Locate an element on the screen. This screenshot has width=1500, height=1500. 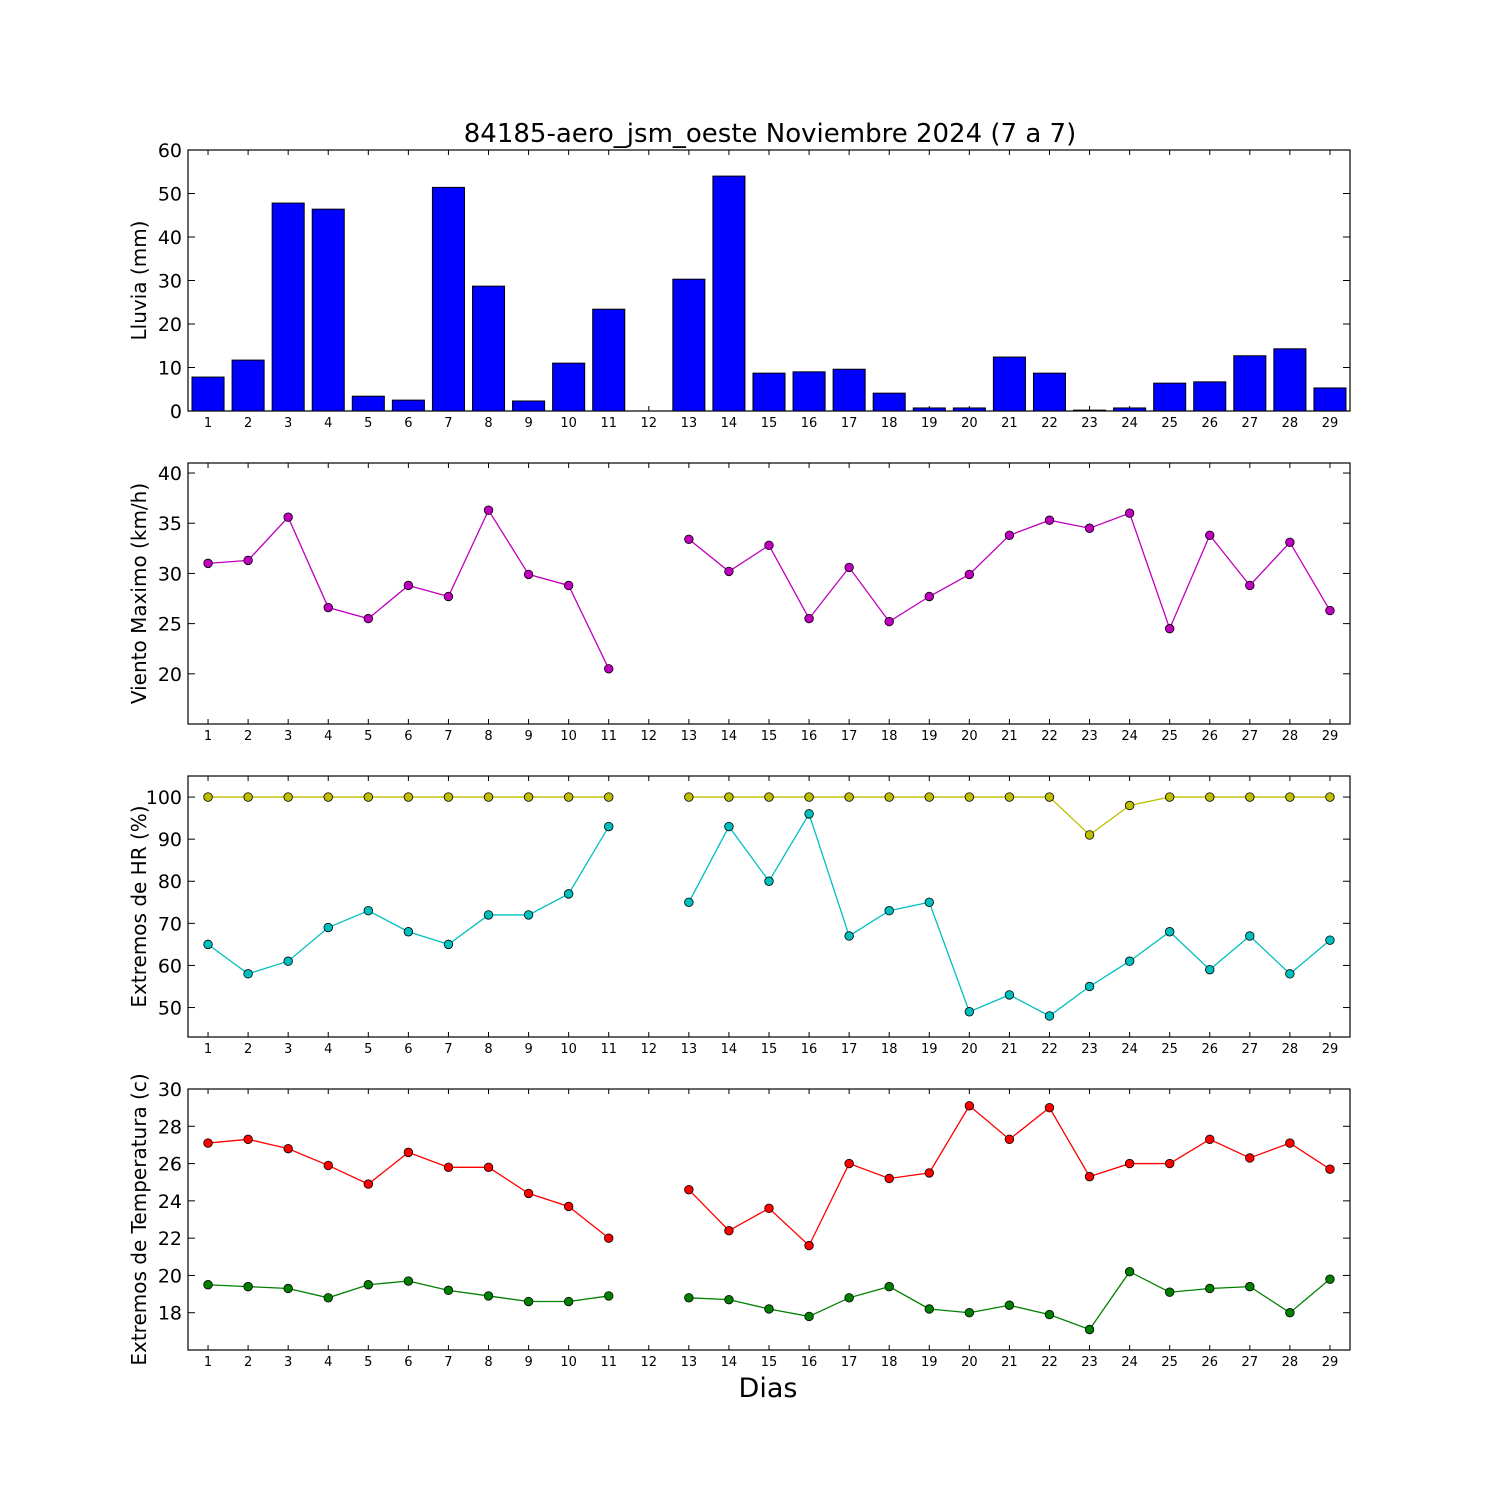
rain-xtick-label: 29 is located at coordinates (1330, 423).